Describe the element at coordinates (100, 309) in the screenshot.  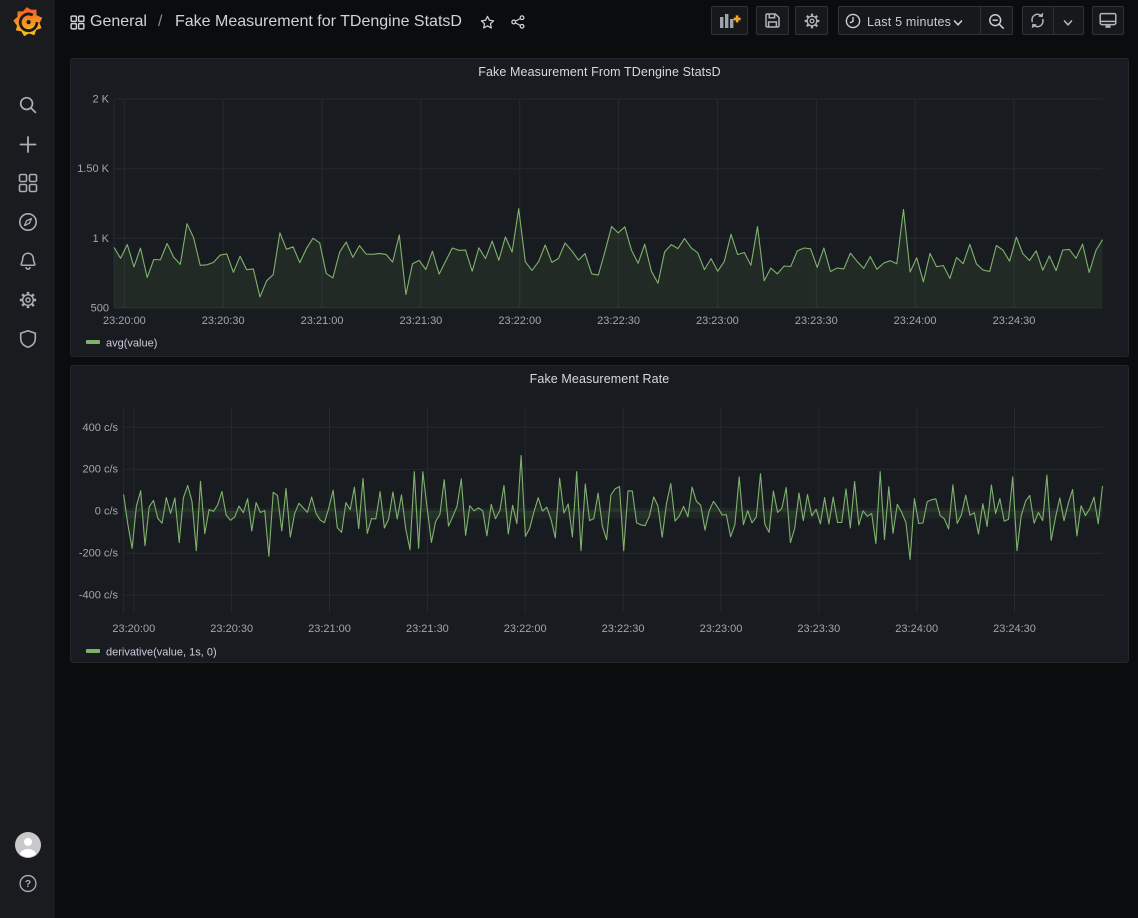
I see `svg-text: 500` at that location.